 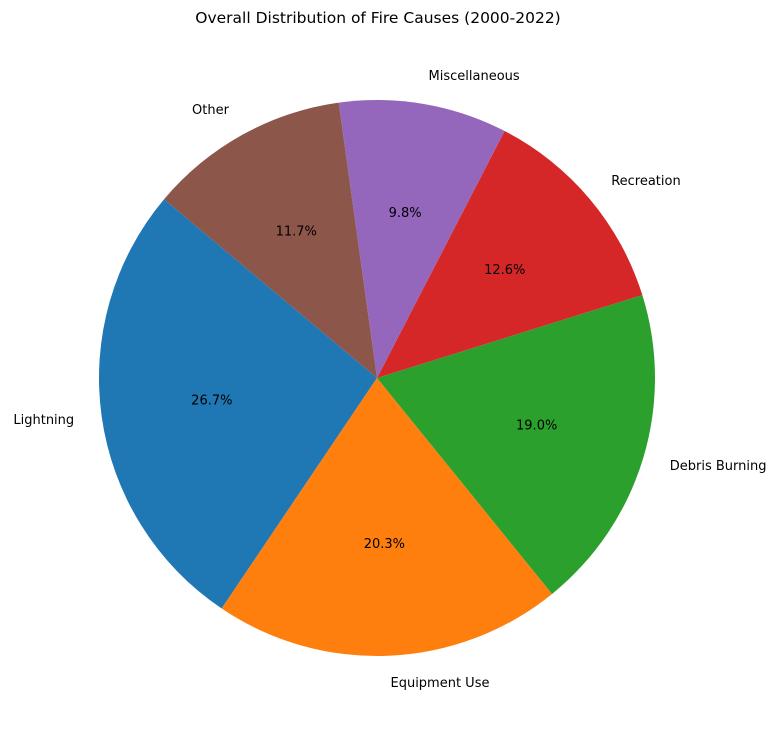 What do you see at coordinates (270, 240) in the screenshot?
I see `pie-slice-other` at bounding box center [270, 240].